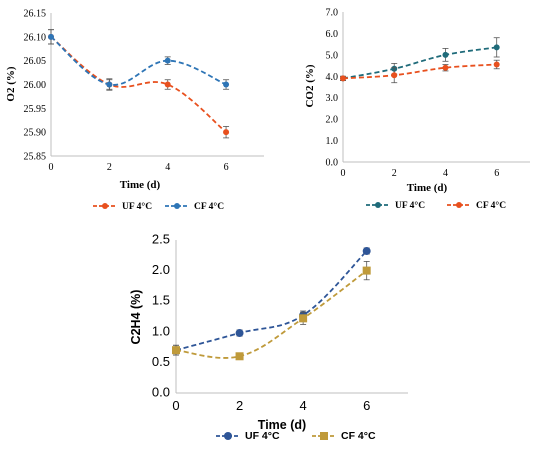 This screenshot has height=454, width=550. I want to click on y-tick-label: 25.85, so click(35, 157).